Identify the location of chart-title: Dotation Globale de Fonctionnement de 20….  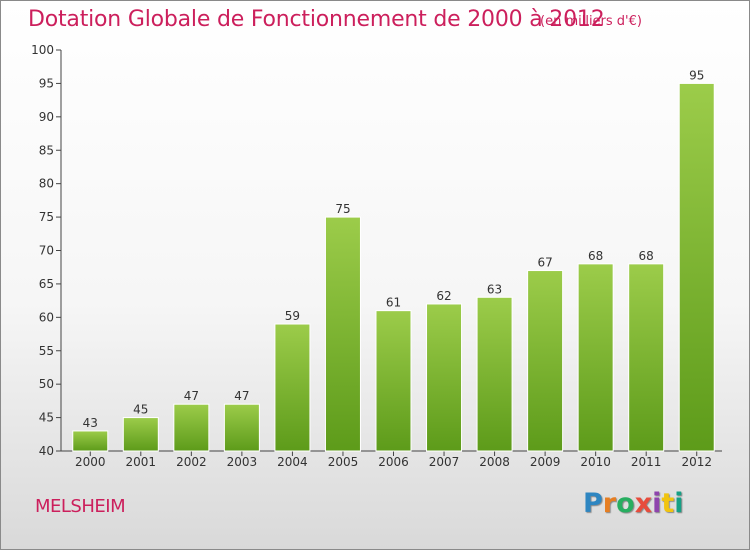
(316, 19).